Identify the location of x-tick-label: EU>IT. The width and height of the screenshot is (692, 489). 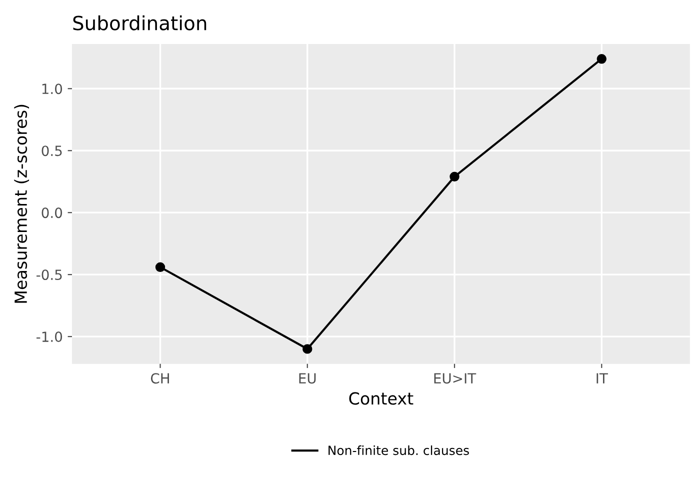
(455, 378).